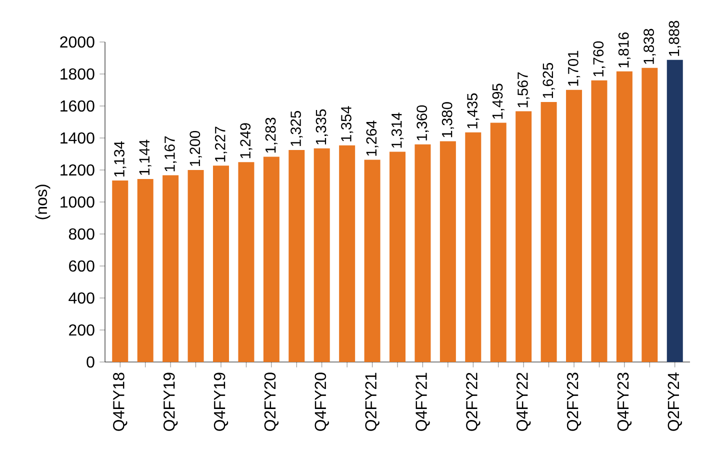  I want to click on x-tick-label: Q4FY19, so click(221, 401).